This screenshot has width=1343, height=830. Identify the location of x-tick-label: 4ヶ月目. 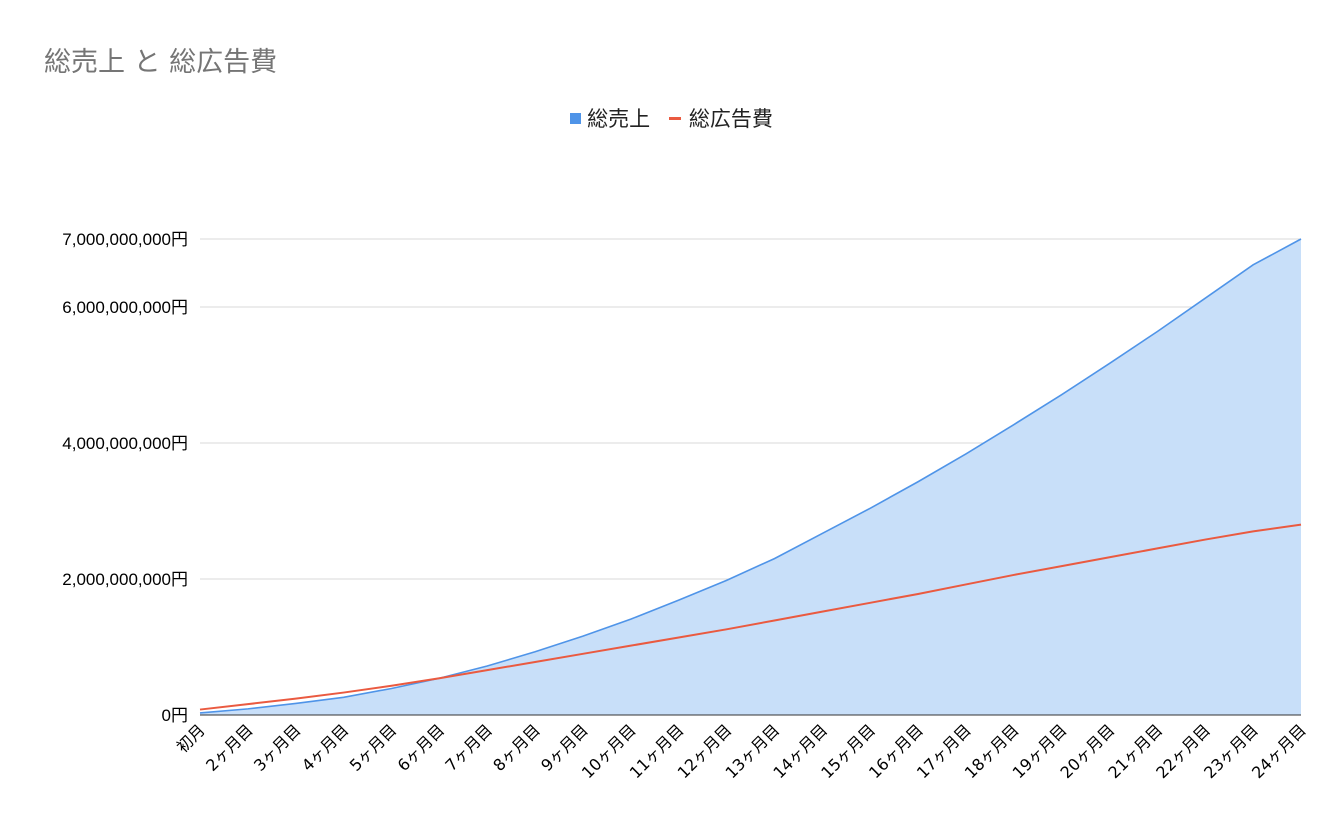
(325, 747).